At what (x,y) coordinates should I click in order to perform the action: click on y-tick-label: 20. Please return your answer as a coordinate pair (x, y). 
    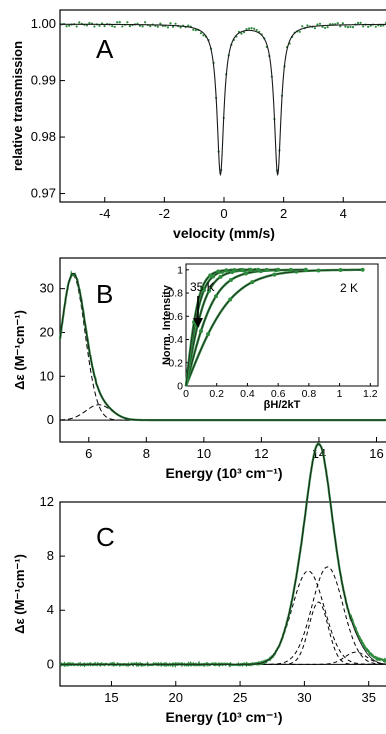
    Looking at the image, I should click on (47, 331).